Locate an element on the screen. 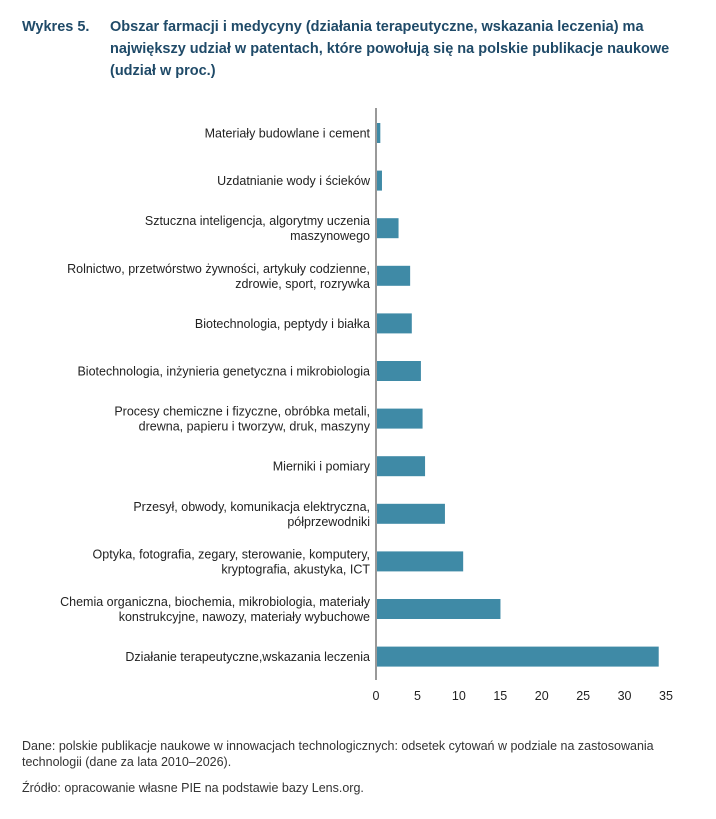 Image resolution: width=716 pixels, height=819 pixels. x-tick-label: 30 is located at coordinates (625, 696).